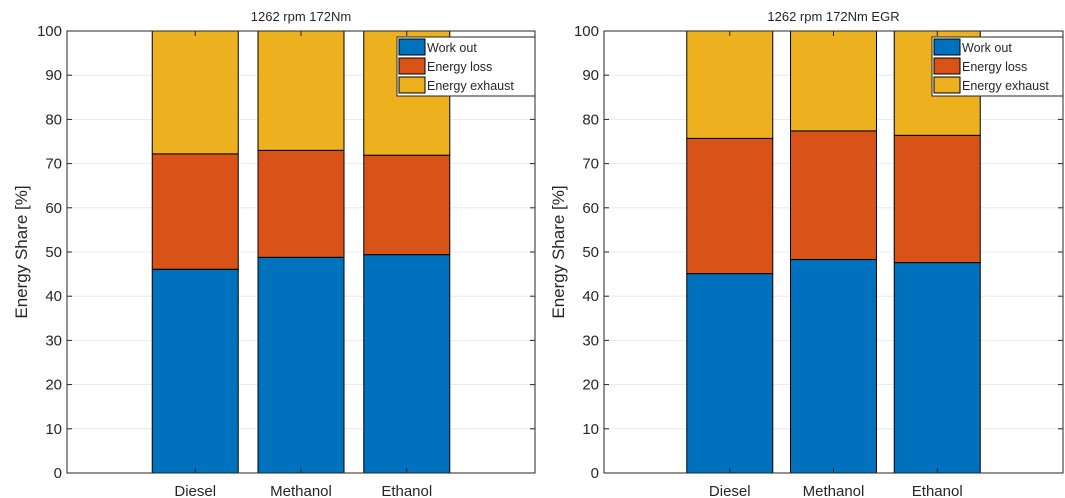 This screenshot has height=498, width=1065. Describe the element at coordinates (301, 16) in the screenshot. I see `chart-title: 1262 rpm 172Nm` at that location.